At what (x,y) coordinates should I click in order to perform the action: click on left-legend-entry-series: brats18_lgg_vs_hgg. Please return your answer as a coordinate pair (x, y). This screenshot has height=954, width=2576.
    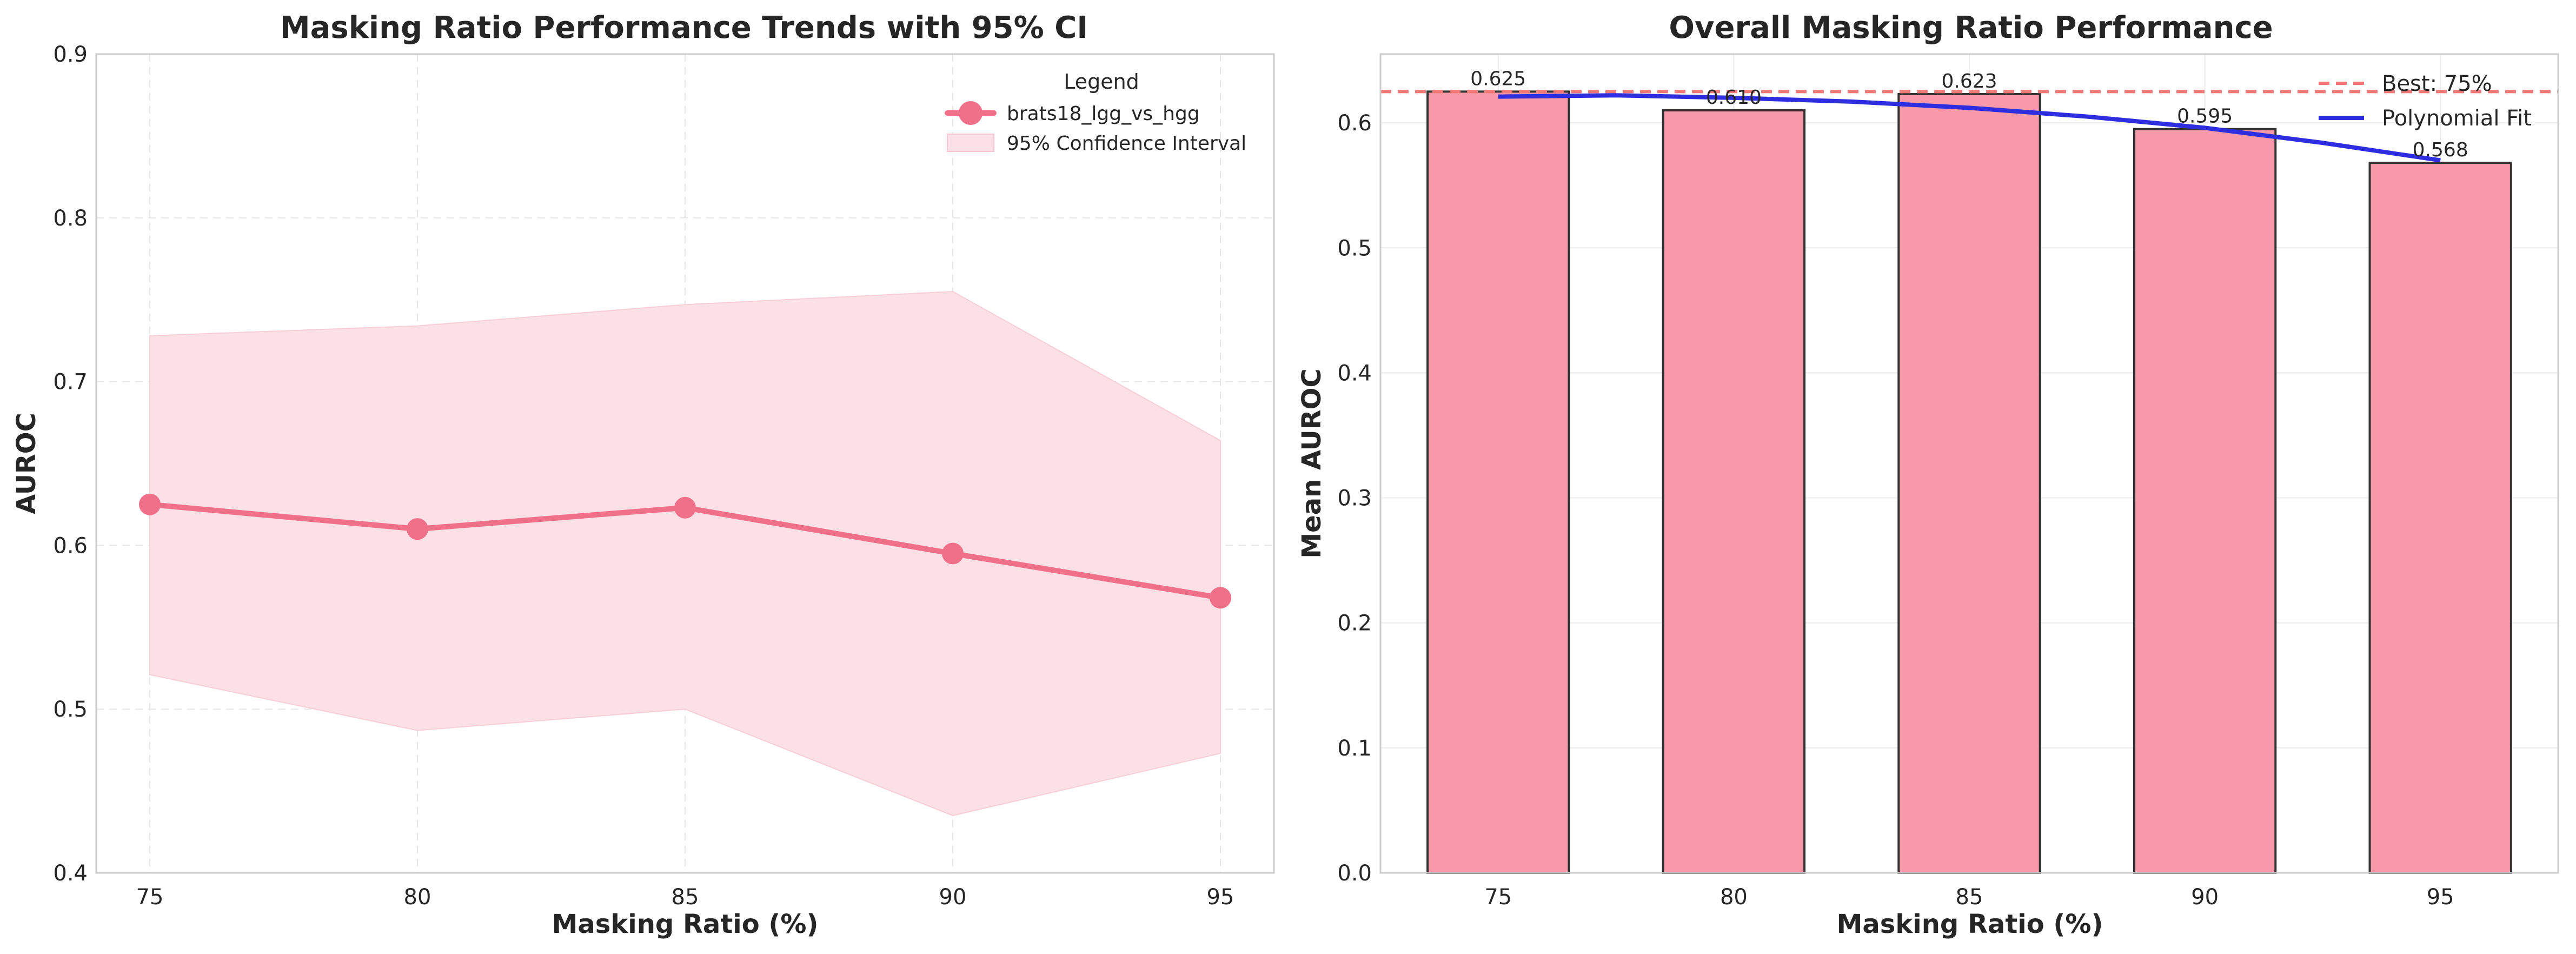
    Looking at the image, I should click on (1103, 114).